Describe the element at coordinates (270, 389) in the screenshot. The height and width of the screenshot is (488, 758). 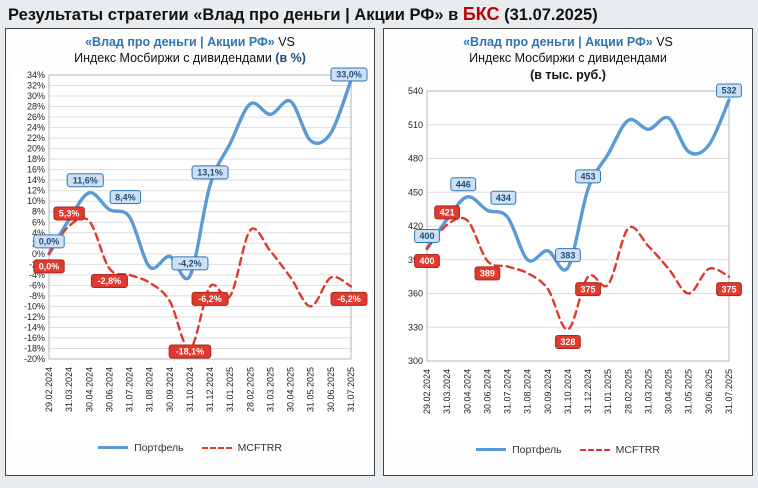
I see `svg-text: 31.03.2025` at that location.